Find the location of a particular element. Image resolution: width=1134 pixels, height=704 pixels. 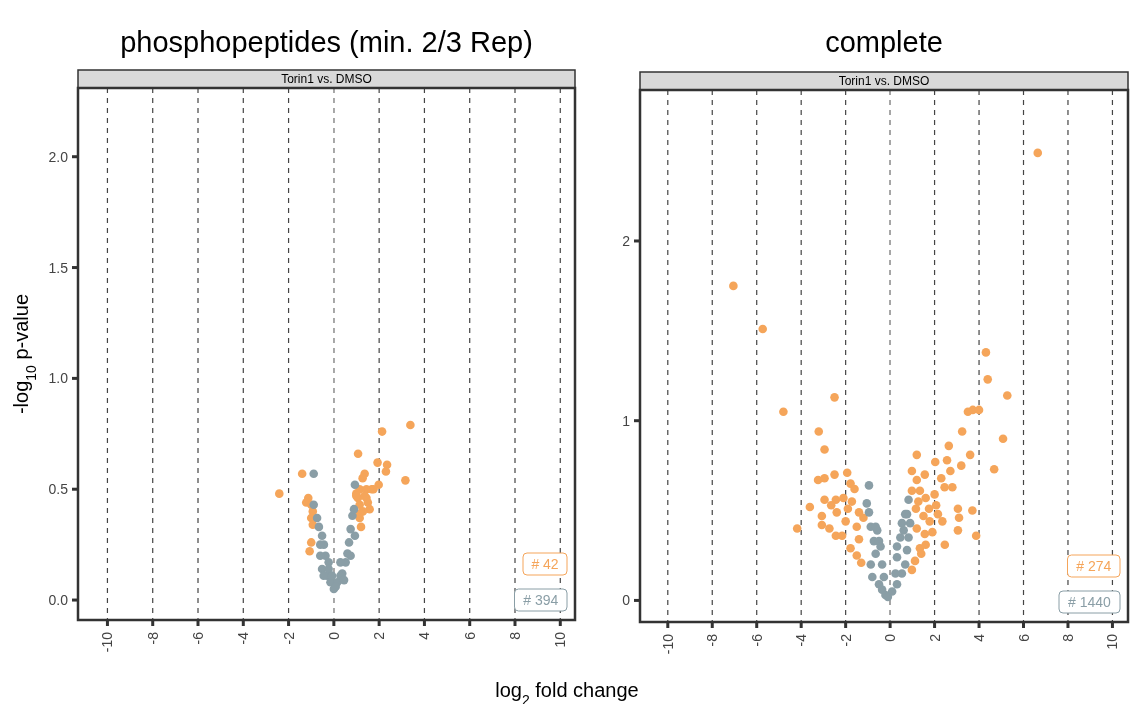

annotation: # 1440 is located at coordinates (1090, 602).